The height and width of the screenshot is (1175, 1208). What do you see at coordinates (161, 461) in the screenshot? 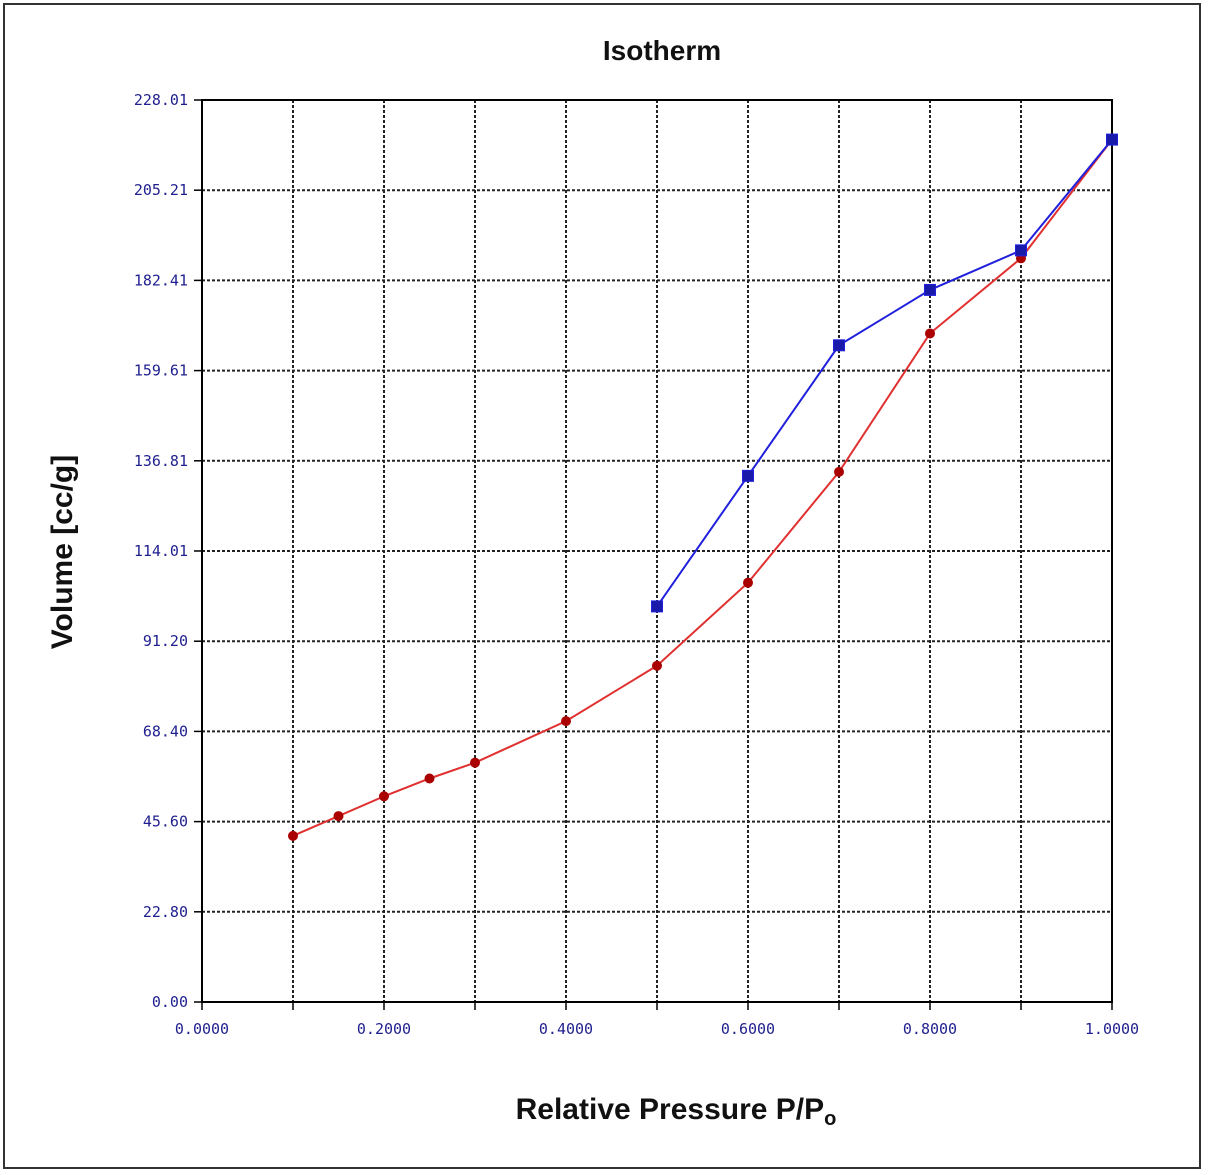
I see `y-tick-label: 136.81` at bounding box center [161, 461].